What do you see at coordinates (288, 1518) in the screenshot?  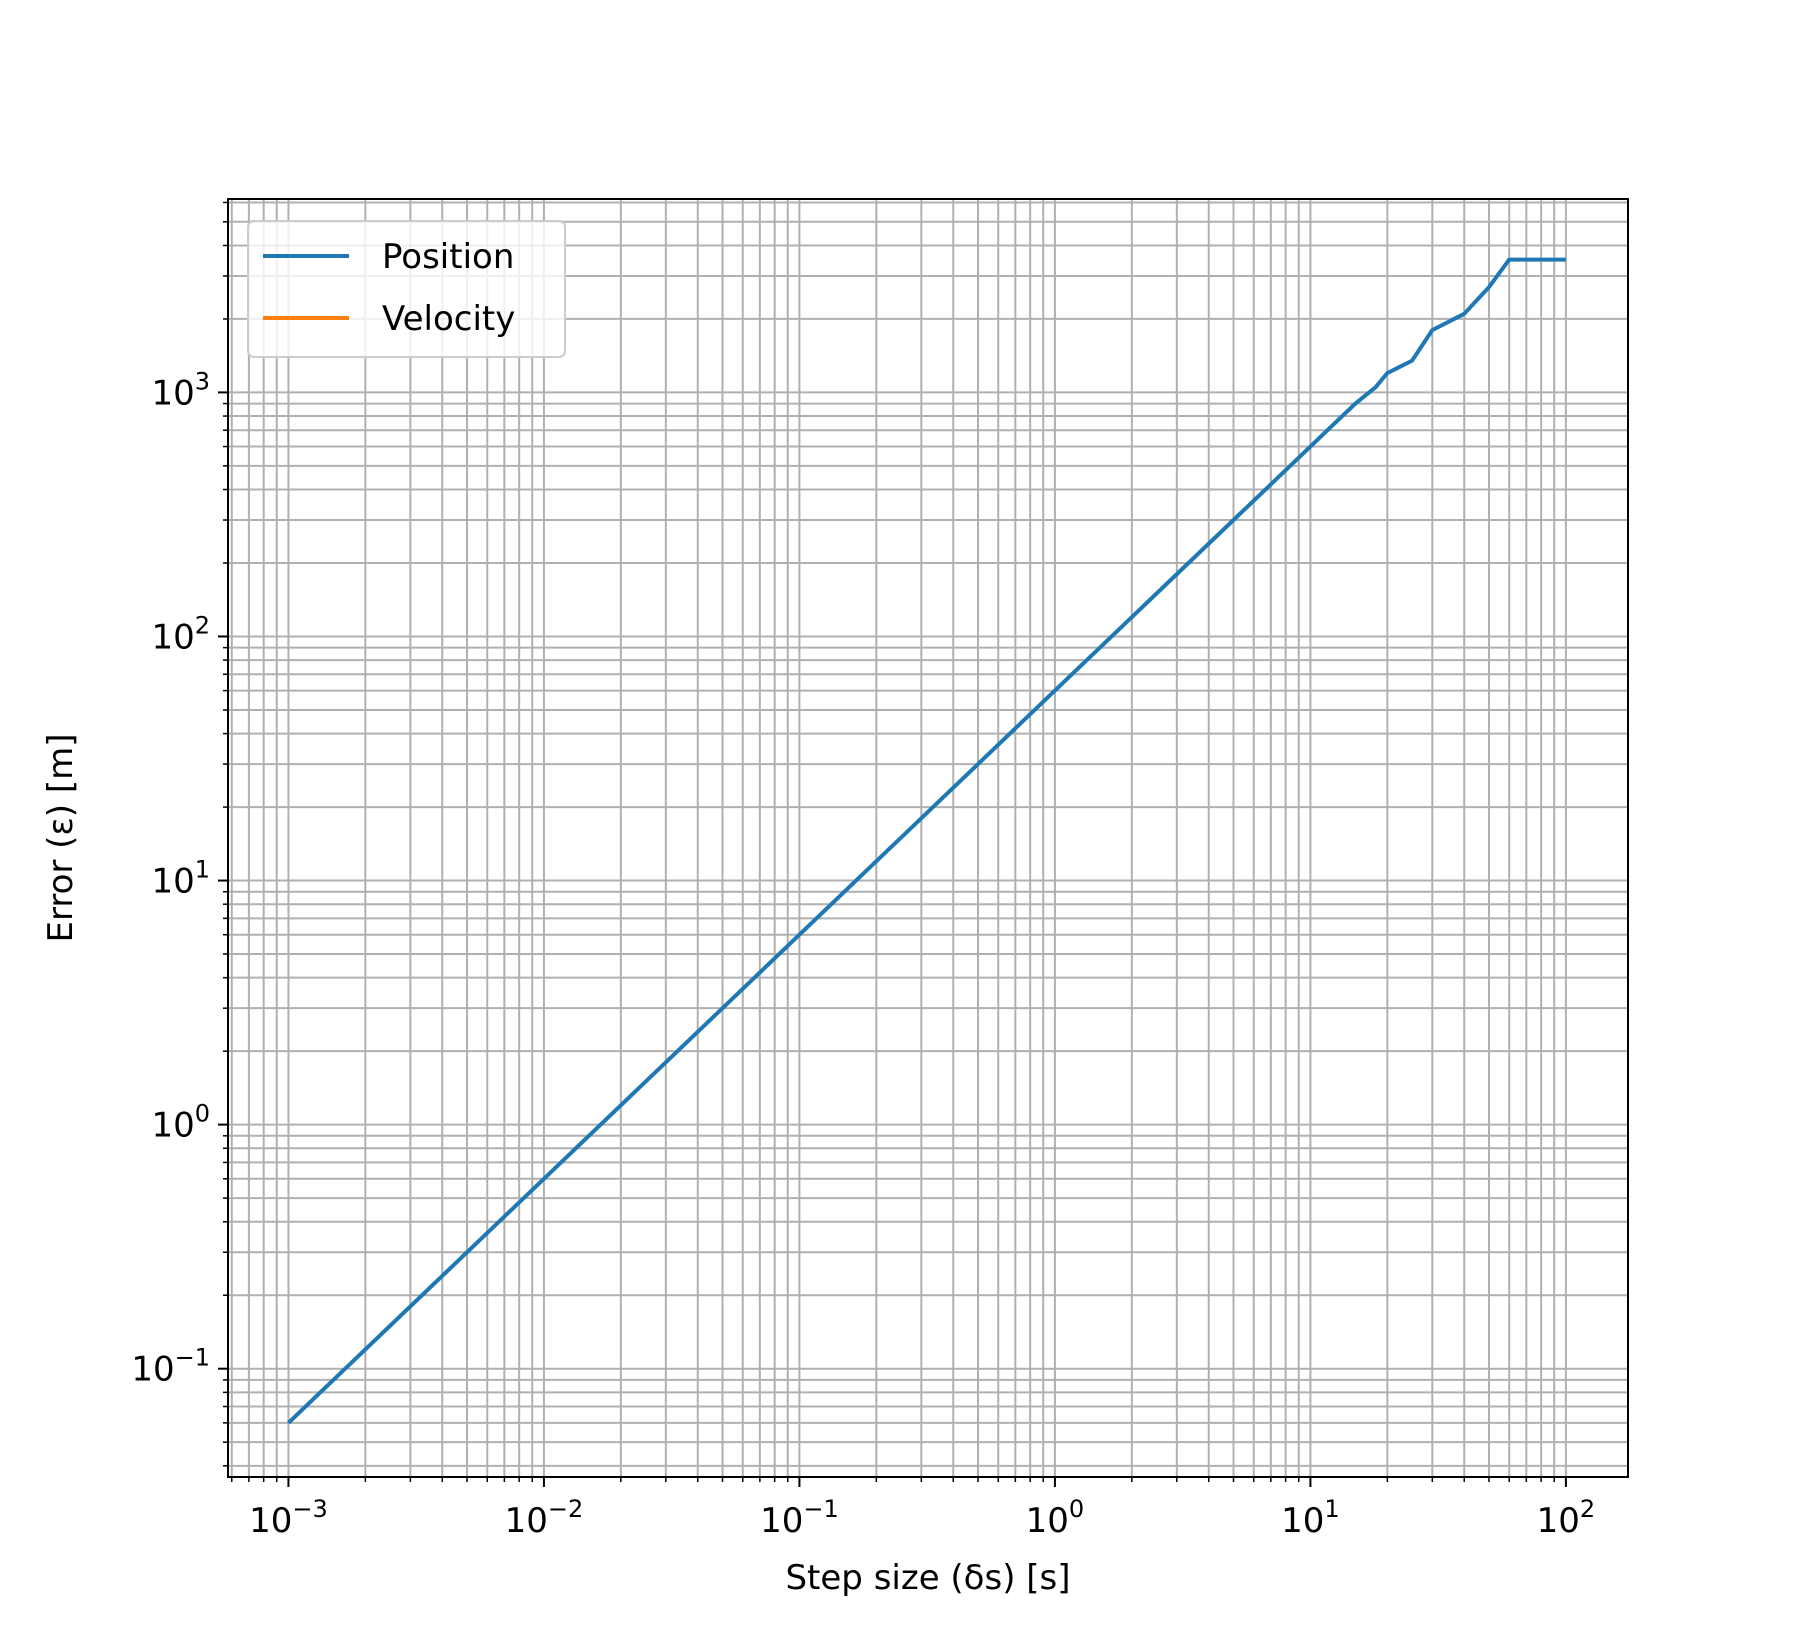 I see `x-tick-label: 10⁻³` at bounding box center [288, 1518].